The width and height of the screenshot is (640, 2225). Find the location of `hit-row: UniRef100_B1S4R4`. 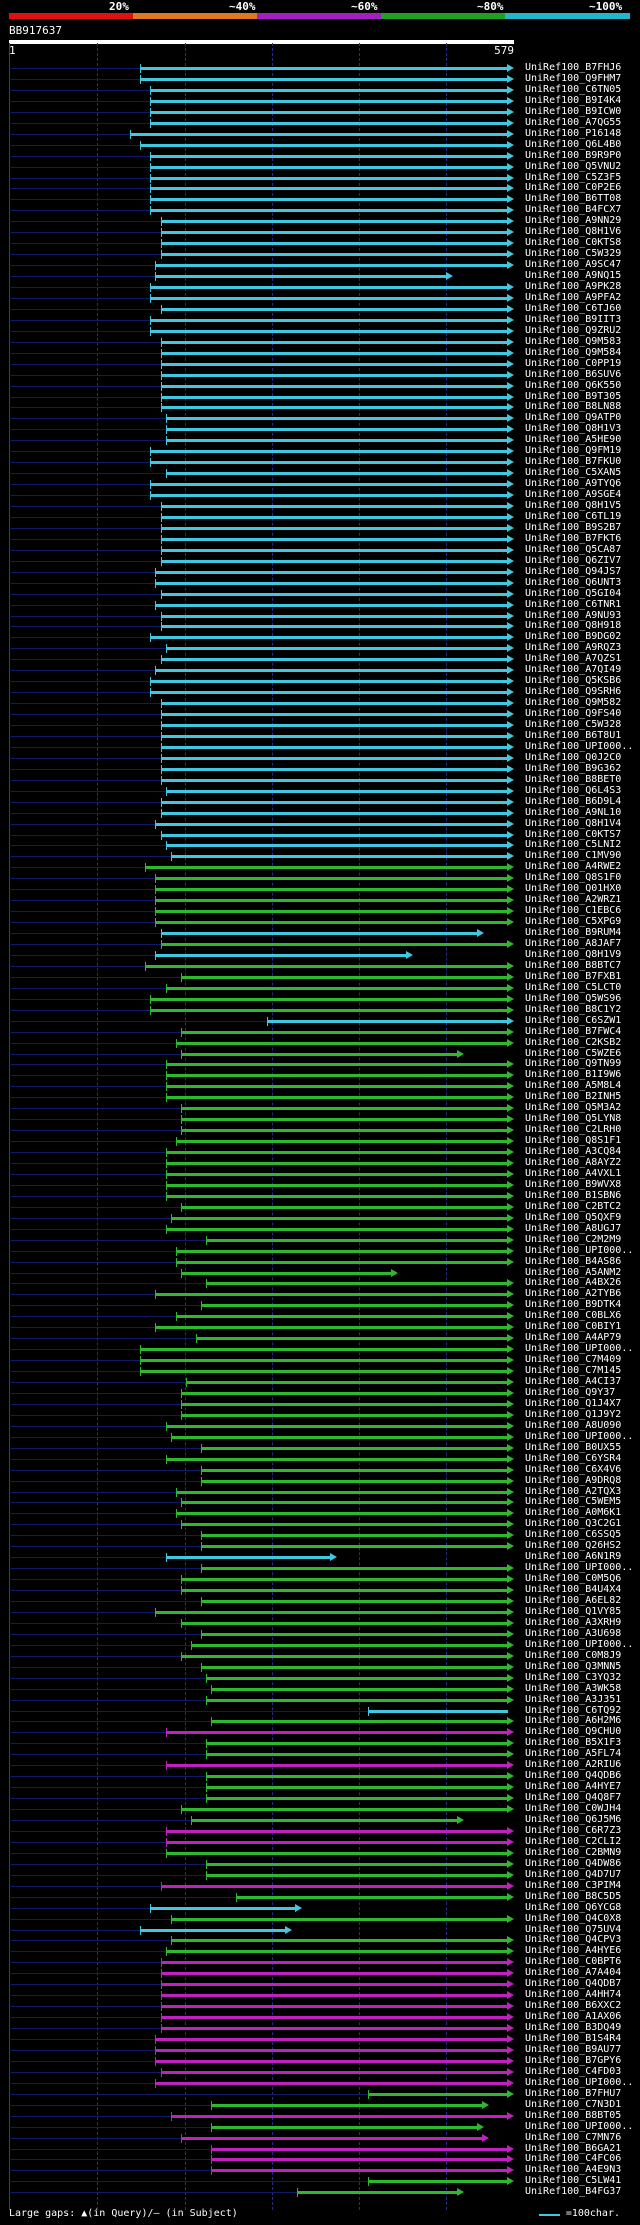

hit-row: UniRef100_B1S4R4 is located at coordinates (320, 2039).